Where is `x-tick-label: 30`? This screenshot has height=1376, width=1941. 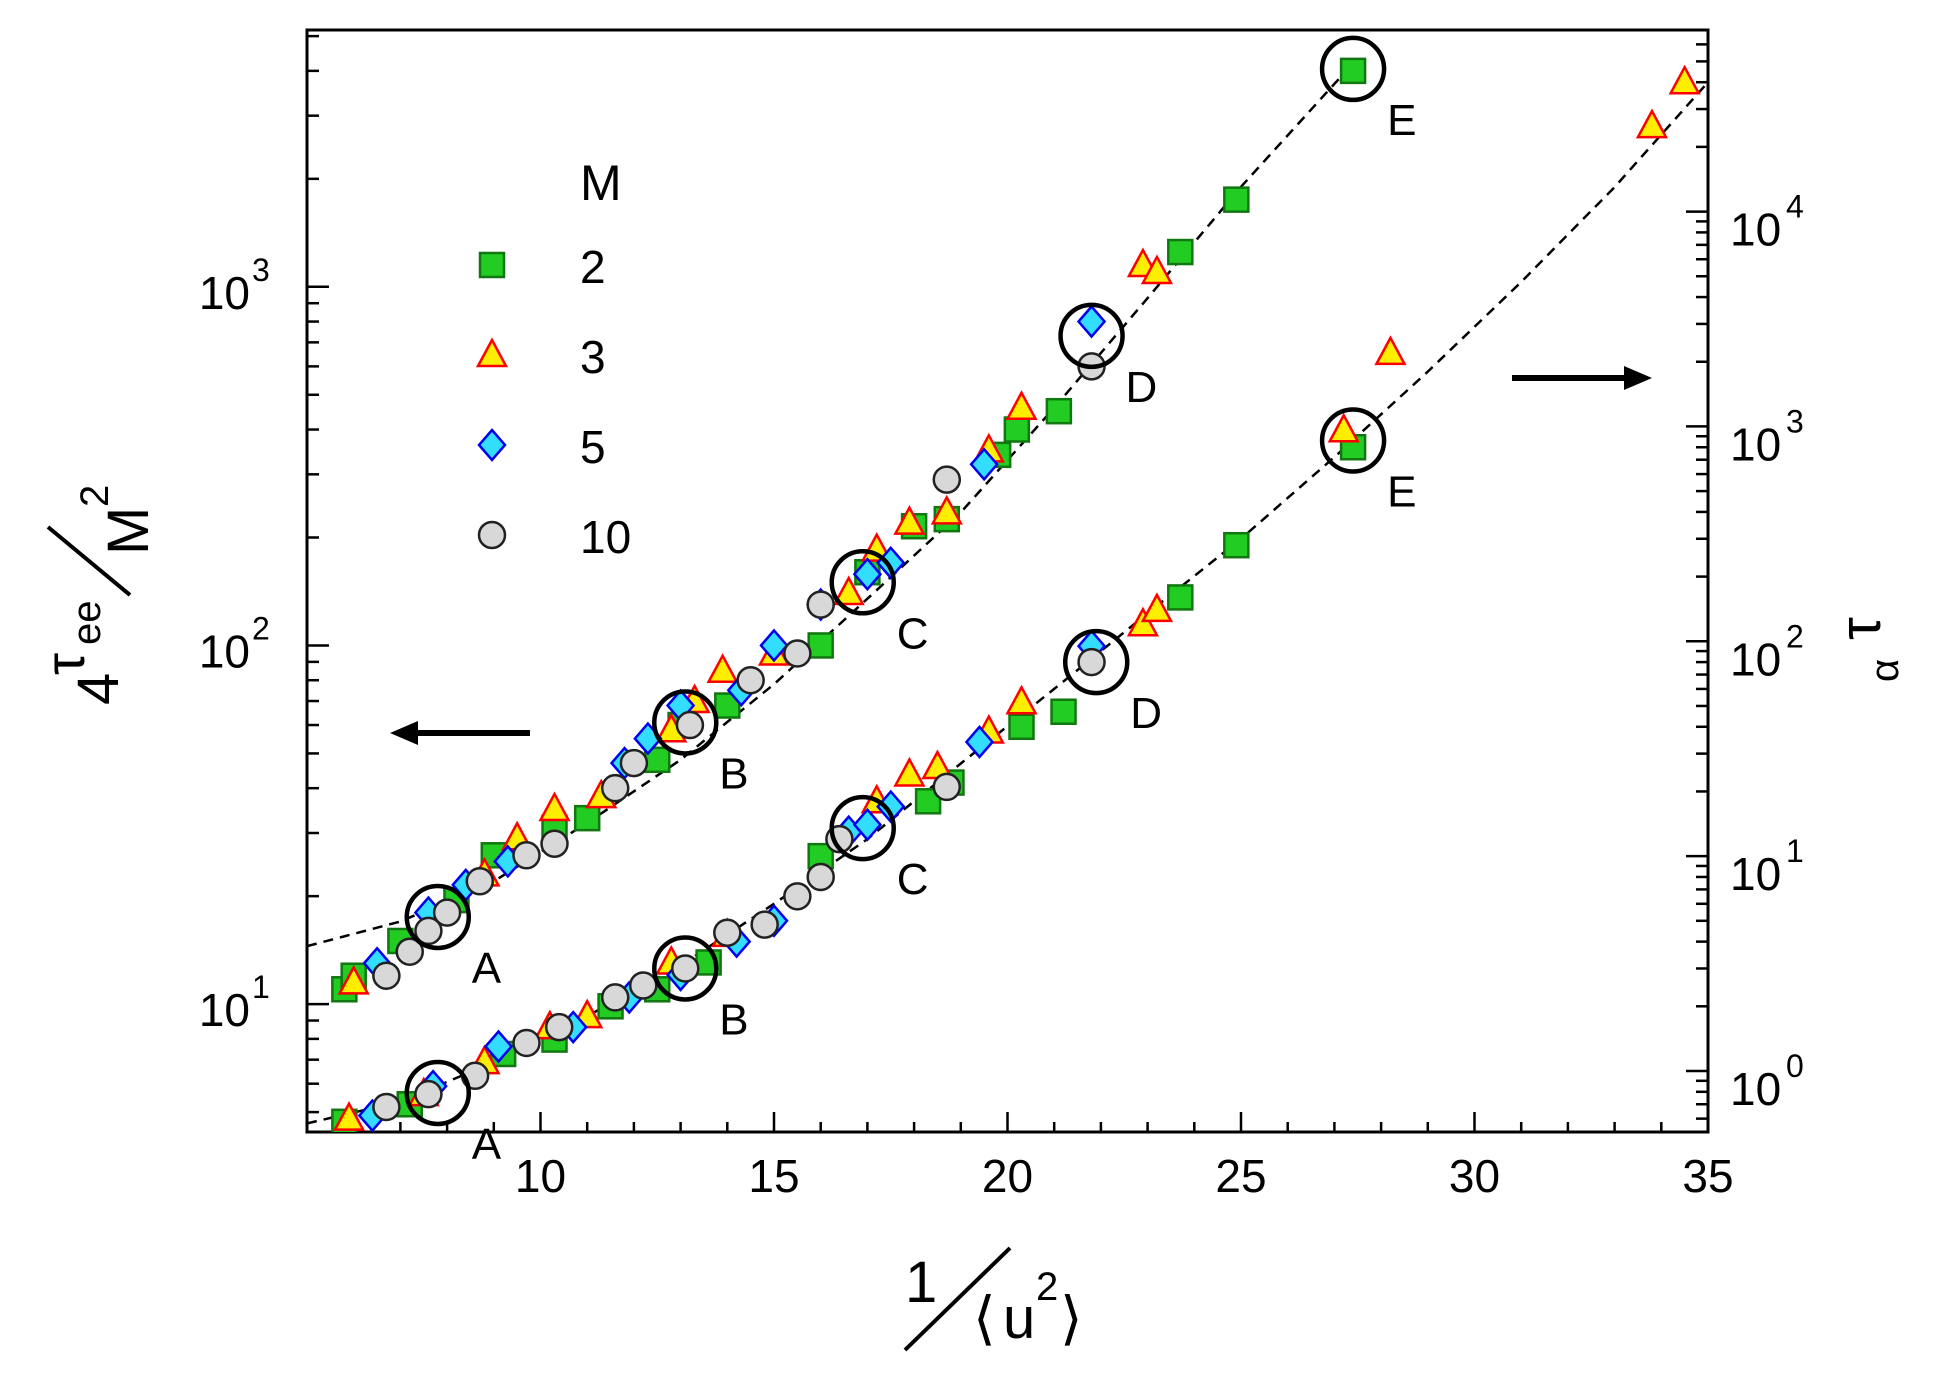 x-tick-label: 30 is located at coordinates (1474, 1176).